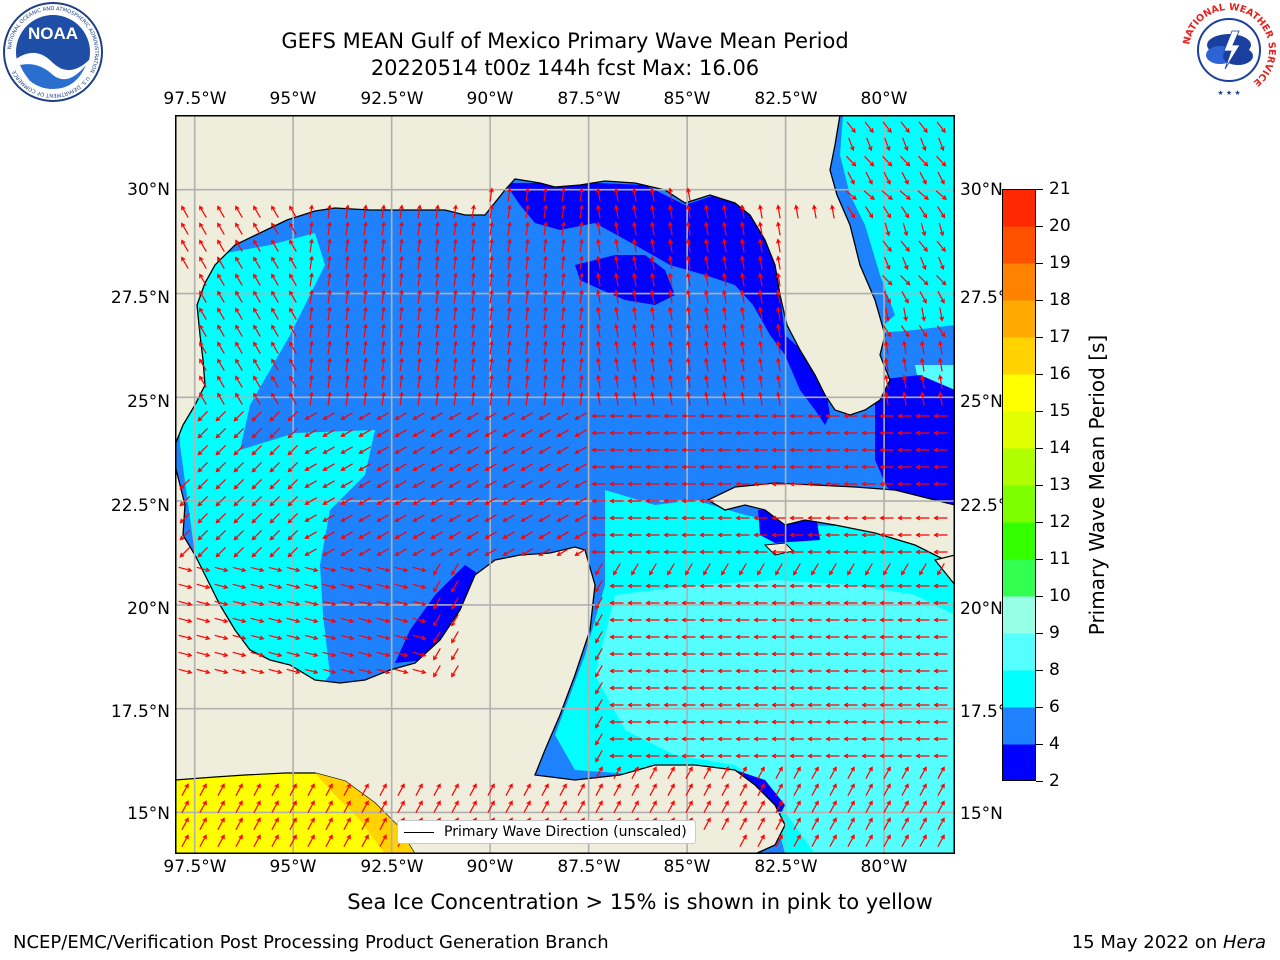 Image resolution: width=1280 pixels, height=960 pixels. Describe the element at coordinates (1019, 319) in the screenshot. I see `colorbar-block` at that location.